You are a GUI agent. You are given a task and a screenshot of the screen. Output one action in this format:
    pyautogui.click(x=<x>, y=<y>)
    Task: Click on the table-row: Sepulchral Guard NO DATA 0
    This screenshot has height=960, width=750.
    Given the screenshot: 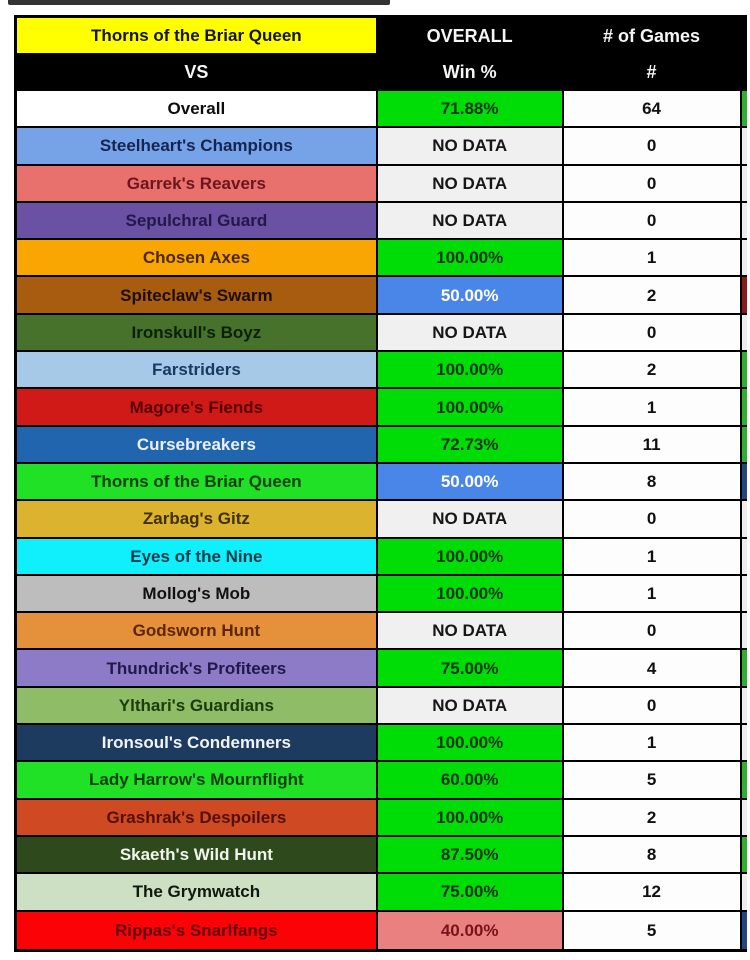 What is the action you would take?
    pyautogui.click(x=382, y=221)
    